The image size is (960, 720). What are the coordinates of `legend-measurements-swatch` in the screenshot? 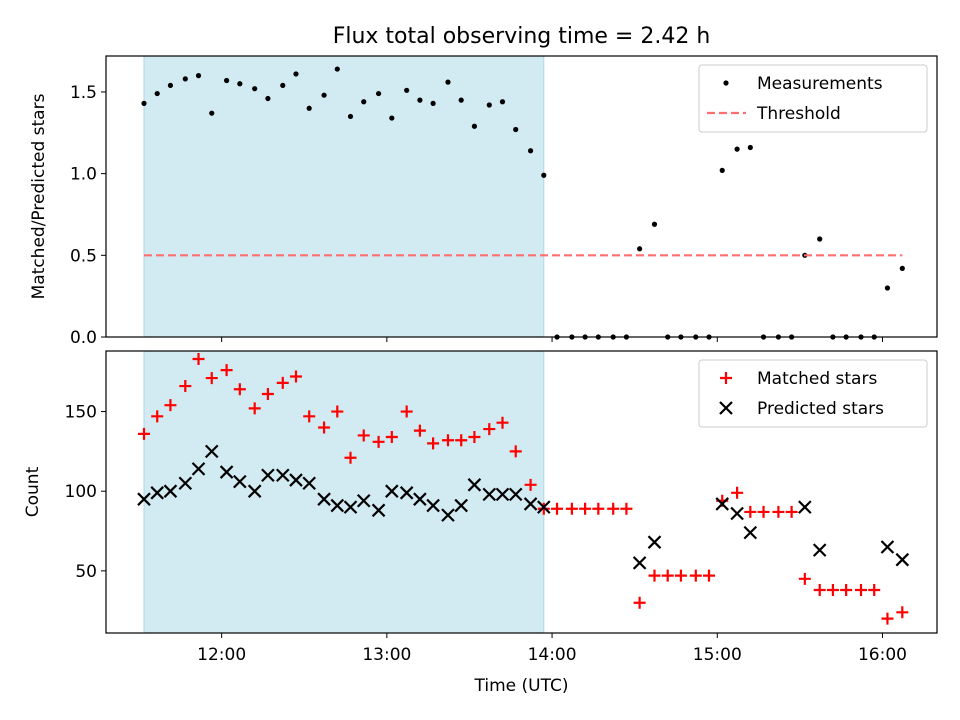 It's located at (726, 83).